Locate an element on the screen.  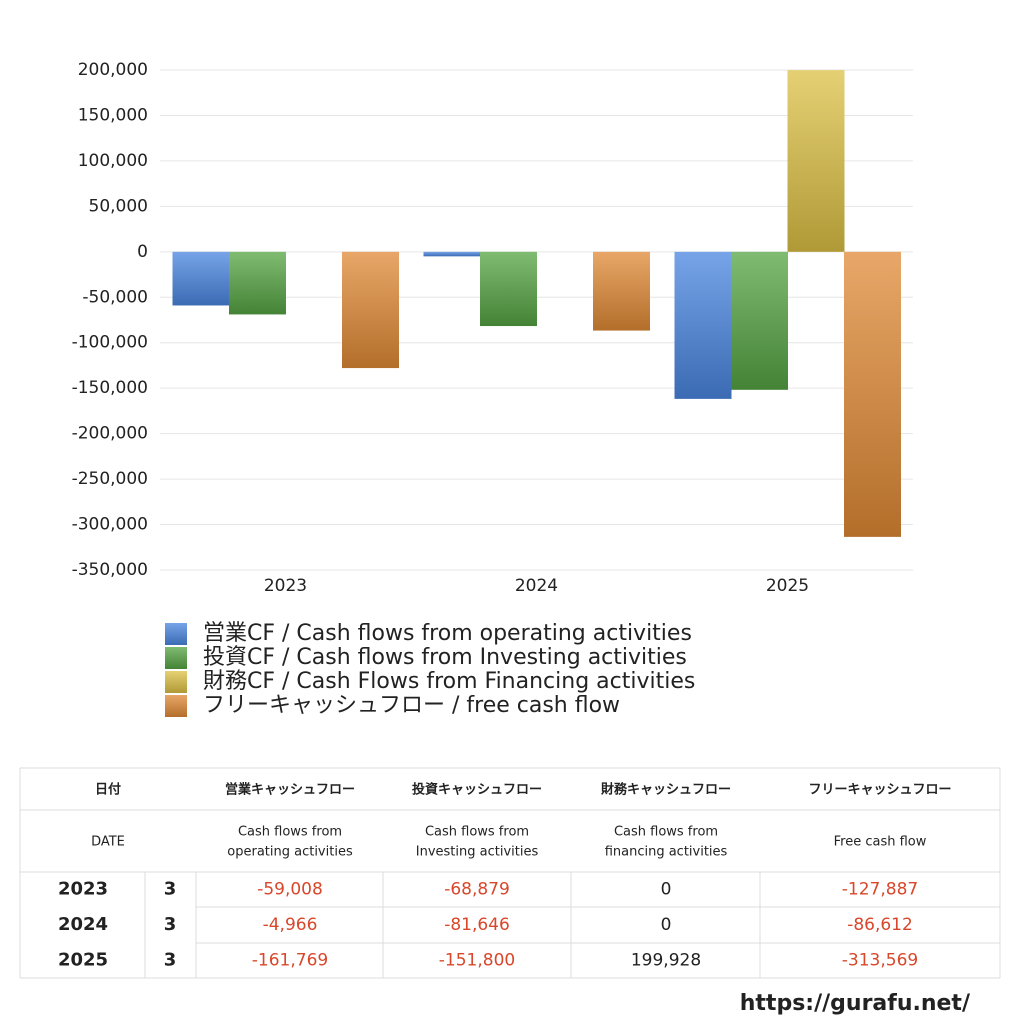
y-tick-label: -300,000 is located at coordinates (110, 525).